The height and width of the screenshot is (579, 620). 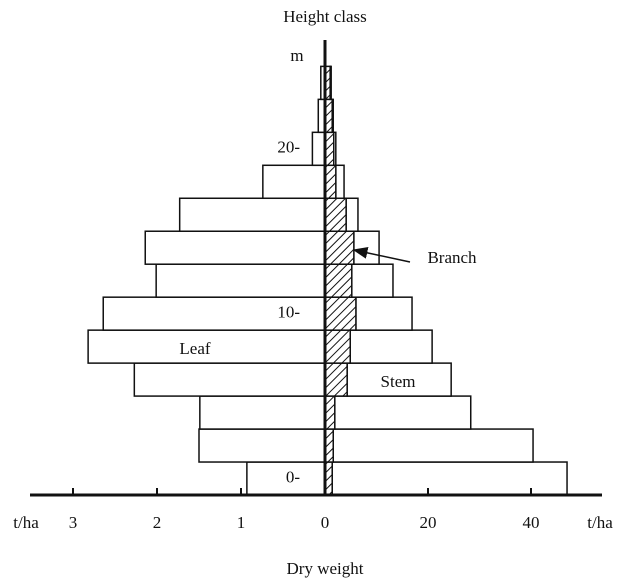 What do you see at coordinates (325, 522) in the screenshot?
I see `x-tick-label: 0` at bounding box center [325, 522].